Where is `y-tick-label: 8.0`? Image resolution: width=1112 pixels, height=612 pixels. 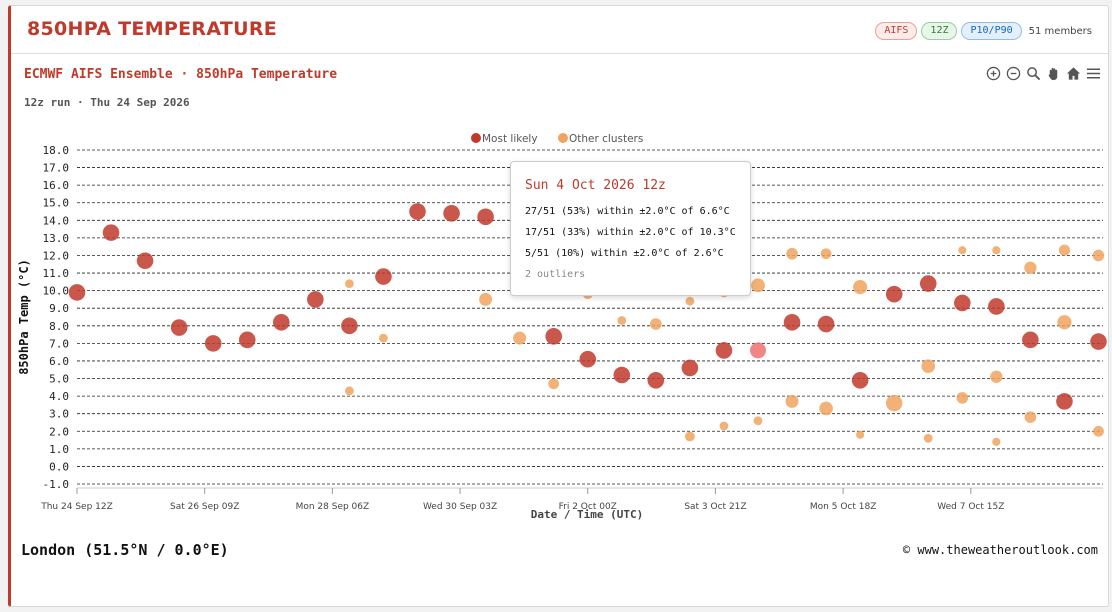 y-tick-label: 8.0 is located at coordinates (59, 326).